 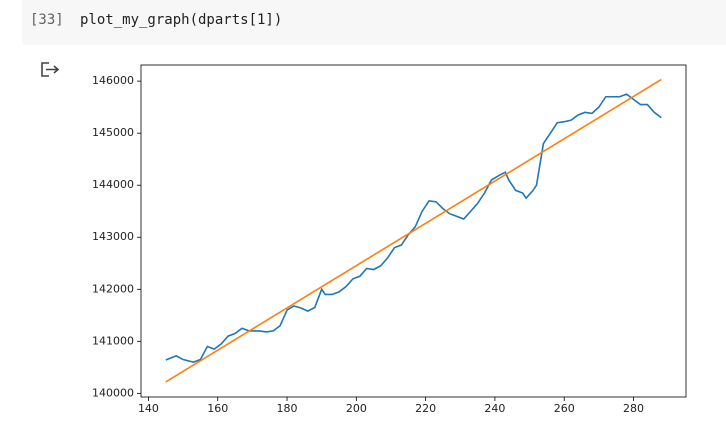 I want to click on x-tick-label: 140, so click(x=148, y=408).